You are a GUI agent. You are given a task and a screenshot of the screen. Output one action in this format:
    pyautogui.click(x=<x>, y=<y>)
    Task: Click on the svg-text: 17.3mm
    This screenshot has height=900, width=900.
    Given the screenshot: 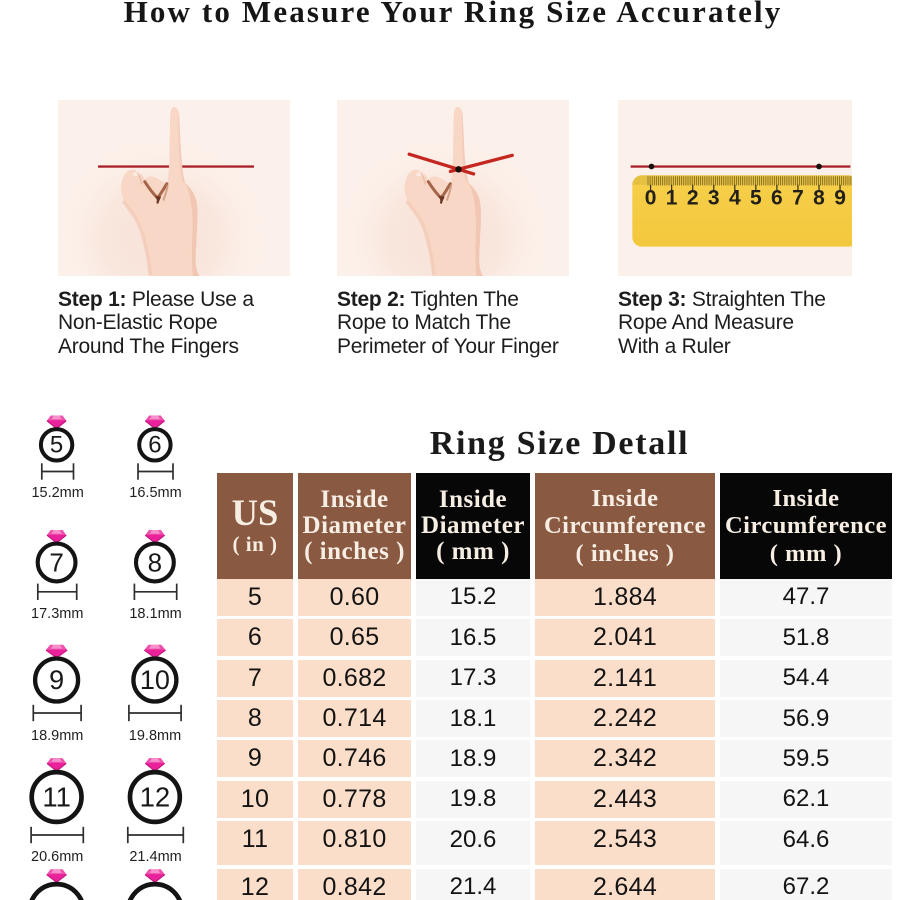 What is the action you would take?
    pyautogui.click(x=57, y=614)
    